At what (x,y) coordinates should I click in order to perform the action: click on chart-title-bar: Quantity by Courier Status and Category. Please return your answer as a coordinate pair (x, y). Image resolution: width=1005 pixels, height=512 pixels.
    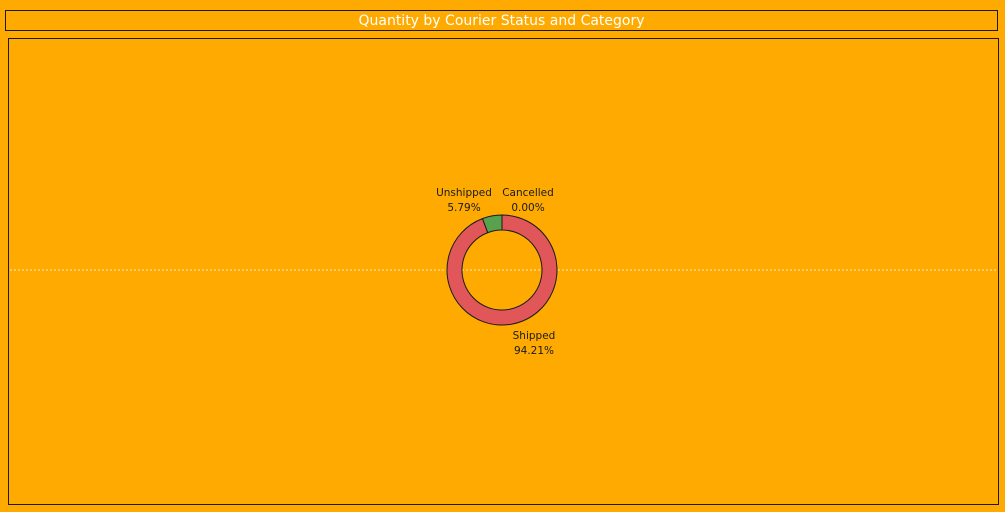
    Looking at the image, I should click on (501, 20).